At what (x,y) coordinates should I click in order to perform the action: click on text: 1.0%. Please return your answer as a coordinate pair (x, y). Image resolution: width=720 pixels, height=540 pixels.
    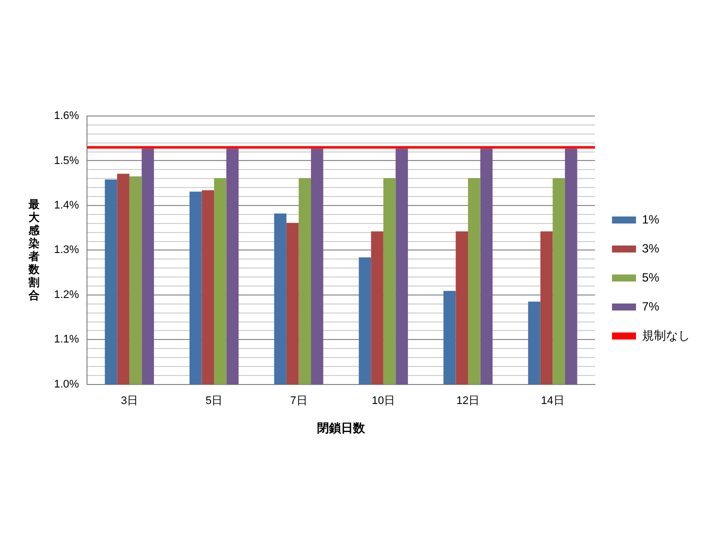
    Looking at the image, I should click on (67, 384).